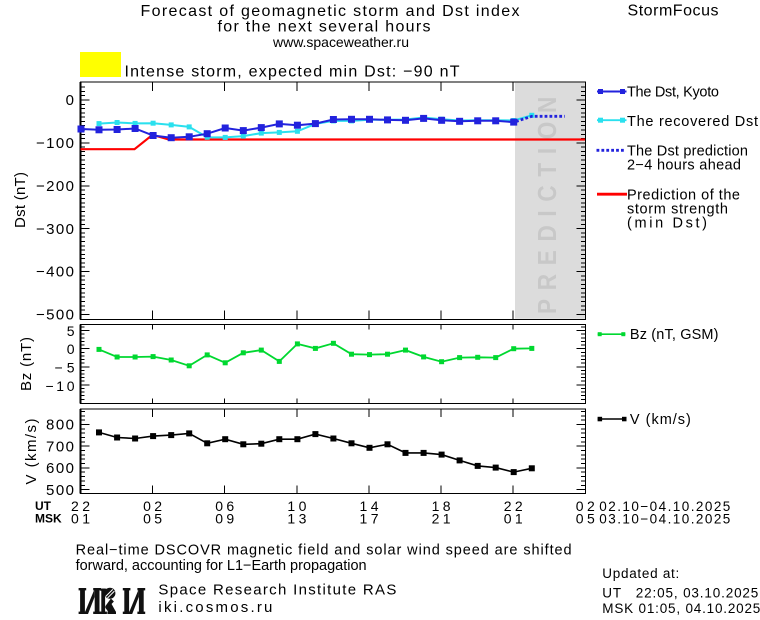 The height and width of the screenshot is (620, 760). What do you see at coordinates (60, 468) in the screenshot?
I see `svg-text: 600` at bounding box center [60, 468].